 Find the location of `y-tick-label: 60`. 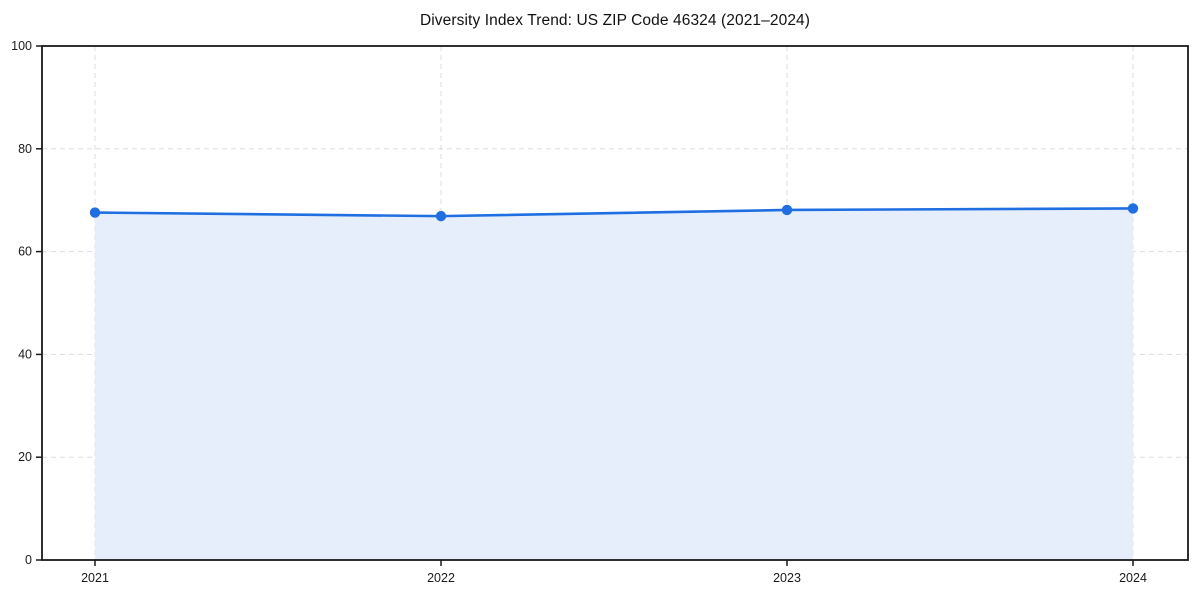

y-tick-label: 60 is located at coordinates (25, 252).